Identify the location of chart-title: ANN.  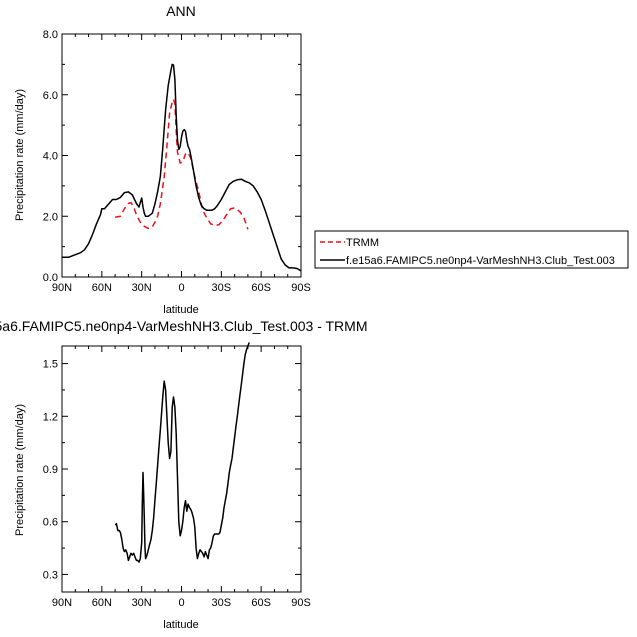
(181, 11).